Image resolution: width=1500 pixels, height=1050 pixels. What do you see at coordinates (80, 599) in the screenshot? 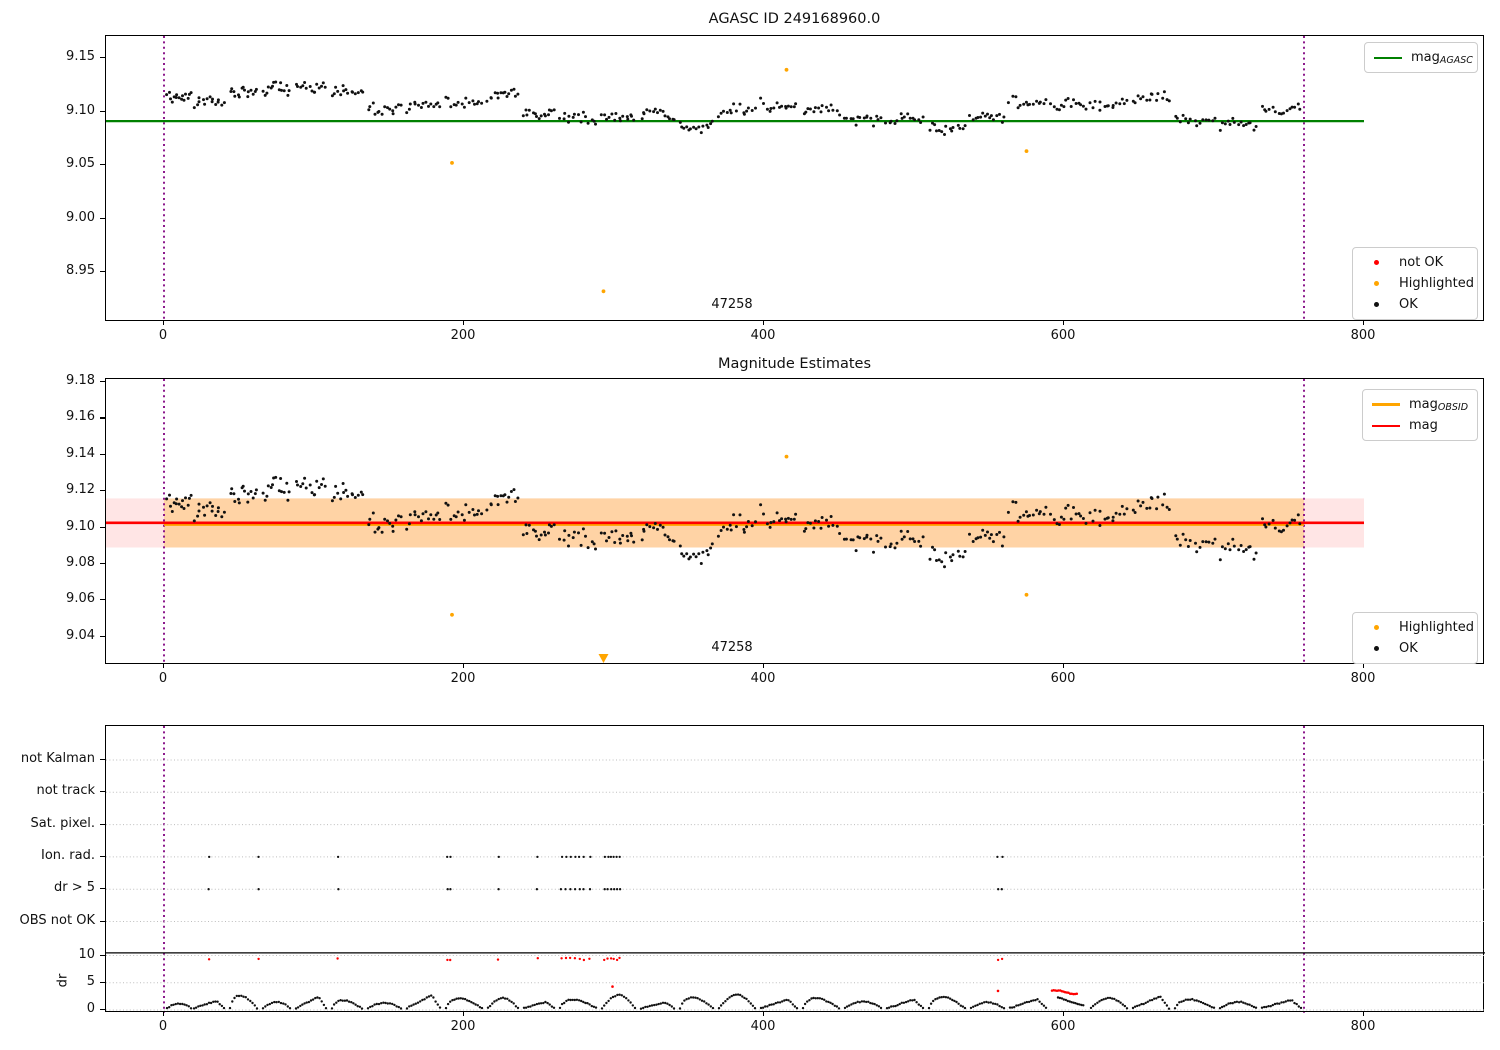
I see `y-tick-label: 9.06` at bounding box center [80, 599].